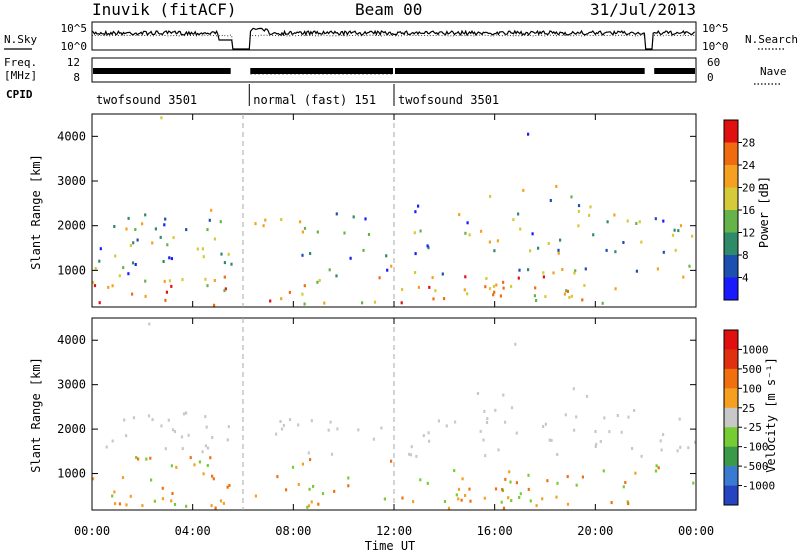 The height and width of the screenshot is (558, 800). I want to click on nsky-trace, so click(393, 38).